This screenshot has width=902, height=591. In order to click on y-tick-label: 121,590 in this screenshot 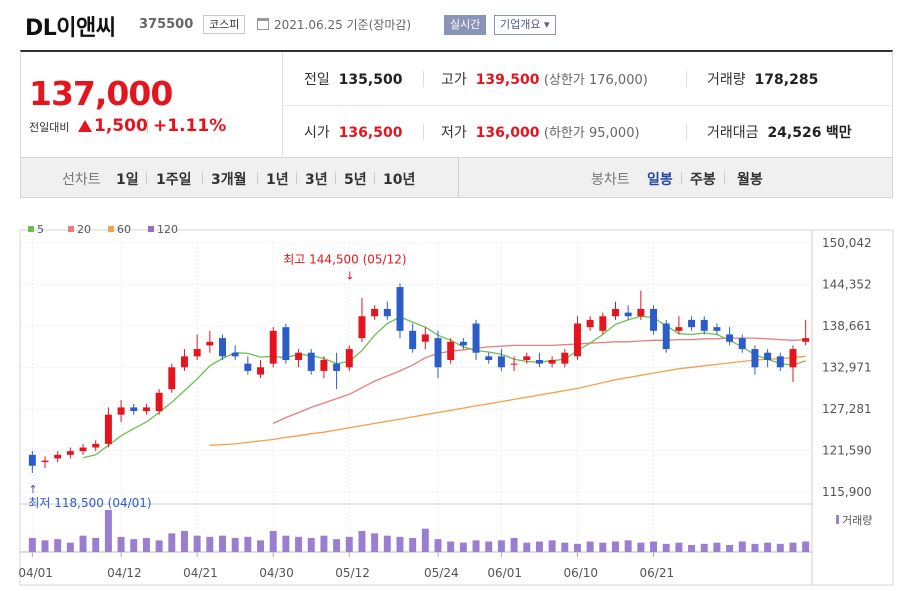, I will do `click(847, 451)`.